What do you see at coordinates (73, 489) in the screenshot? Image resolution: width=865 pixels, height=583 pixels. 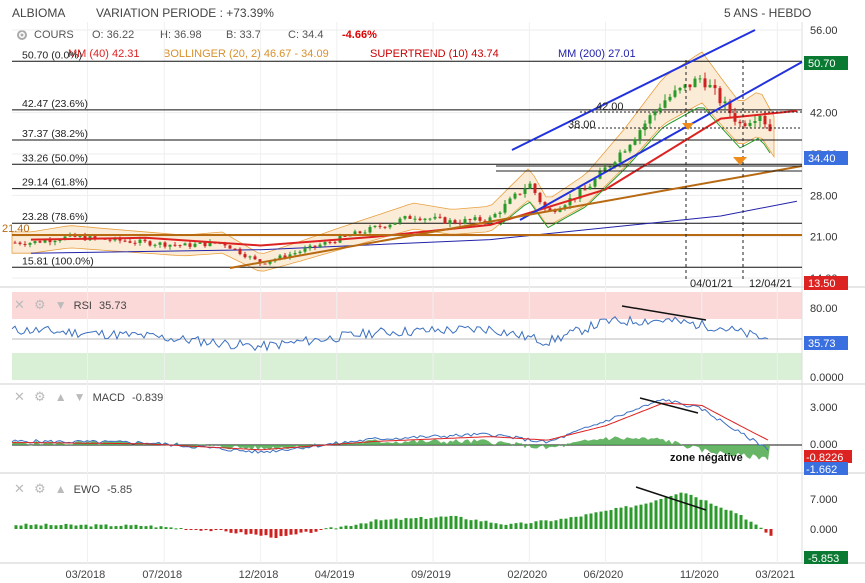 I see `ewo-header: ✕ ⚙ ▲ EWO -5.85` at bounding box center [73, 489].